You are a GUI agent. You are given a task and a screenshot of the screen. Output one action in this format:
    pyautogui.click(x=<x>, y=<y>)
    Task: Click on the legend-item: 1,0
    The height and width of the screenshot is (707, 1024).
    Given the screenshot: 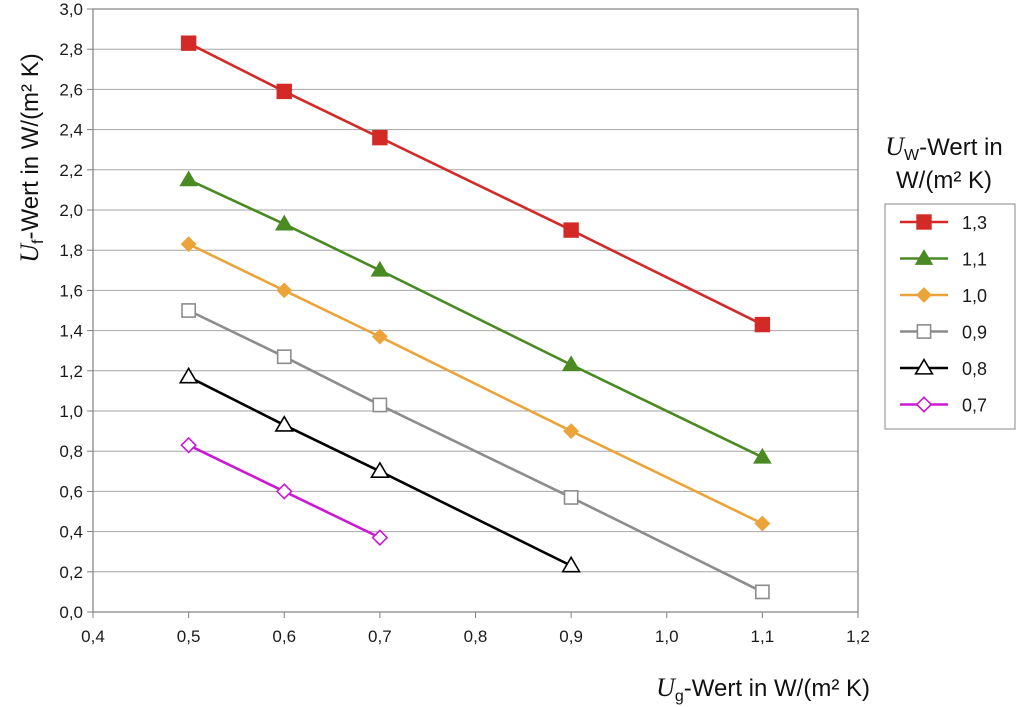 What is the action you would take?
    pyautogui.click(x=943, y=296)
    